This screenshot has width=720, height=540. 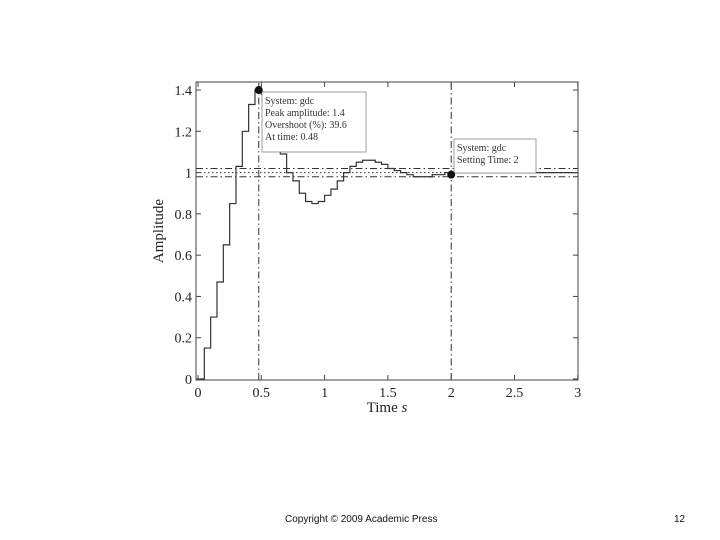 I want to click on y-tick-label: 0, so click(x=188, y=380).